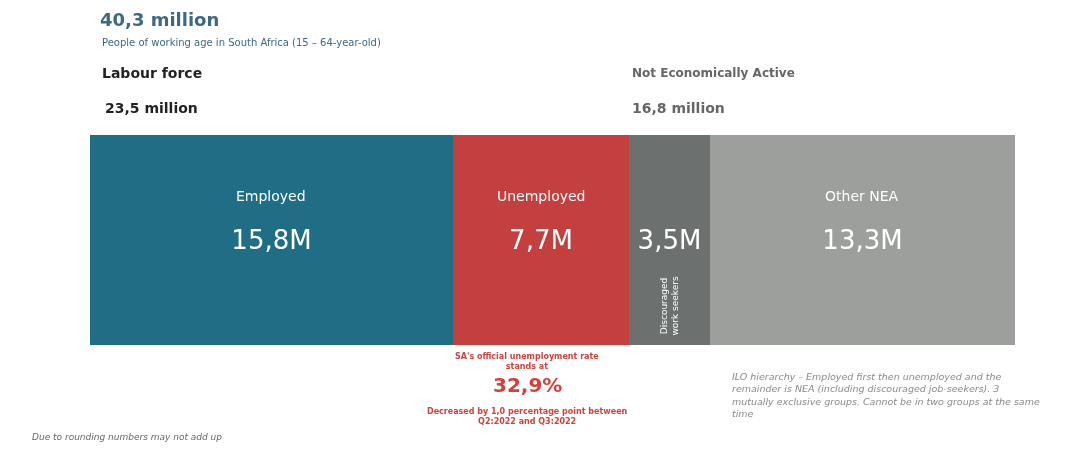 The height and width of the screenshot is (461, 1085). Describe the element at coordinates (127, 437) in the screenshot. I see `text: Due to rounding numbers may not add up` at that location.